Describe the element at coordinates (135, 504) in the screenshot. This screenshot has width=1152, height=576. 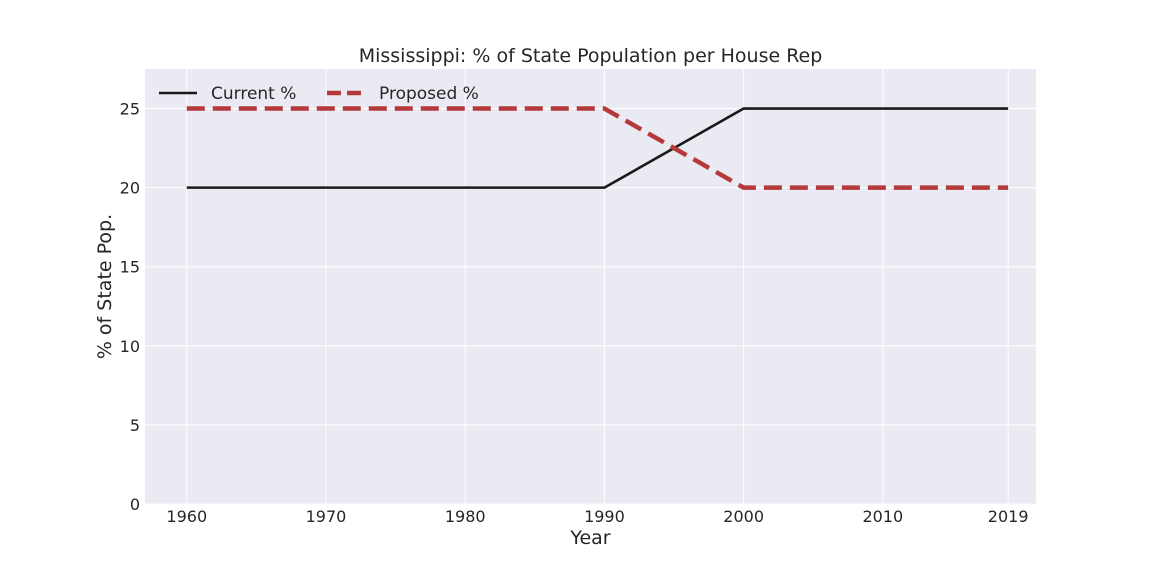
I see `y-tick-label: 0` at that location.